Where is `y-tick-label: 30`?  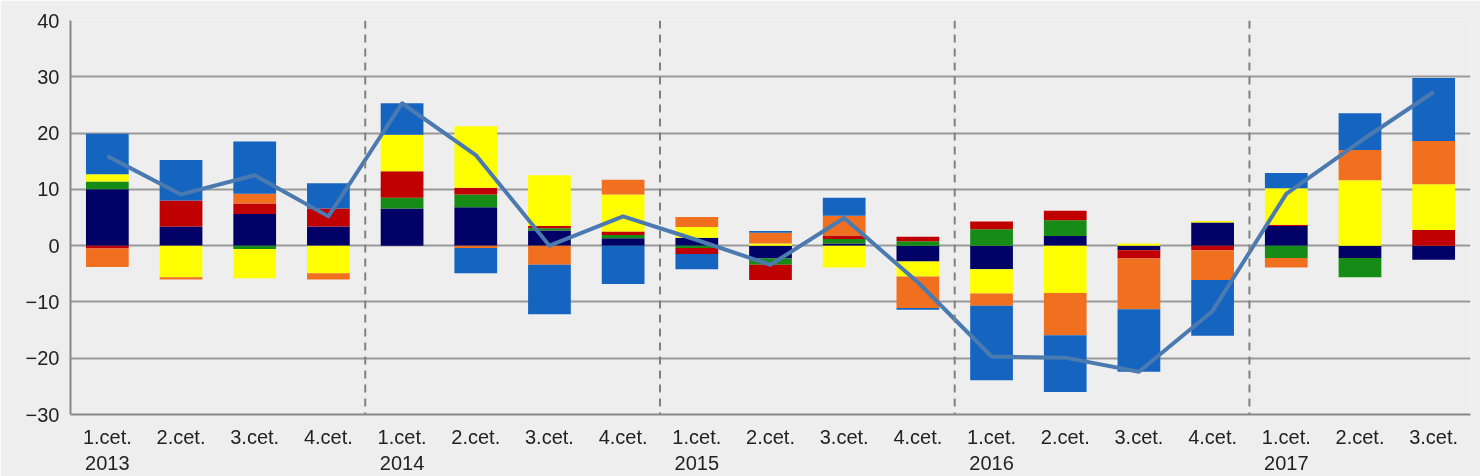
y-tick-label: 30 is located at coordinates (48, 76).